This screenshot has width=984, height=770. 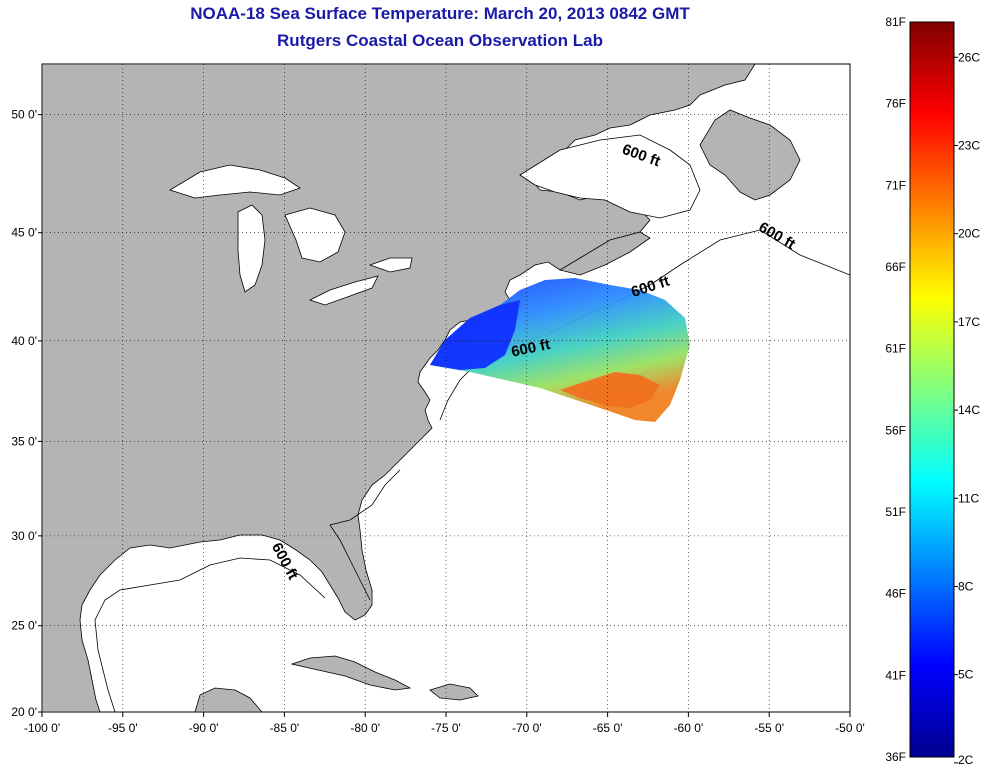 What do you see at coordinates (315, 235) in the screenshot?
I see `lake-huron` at bounding box center [315, 235].